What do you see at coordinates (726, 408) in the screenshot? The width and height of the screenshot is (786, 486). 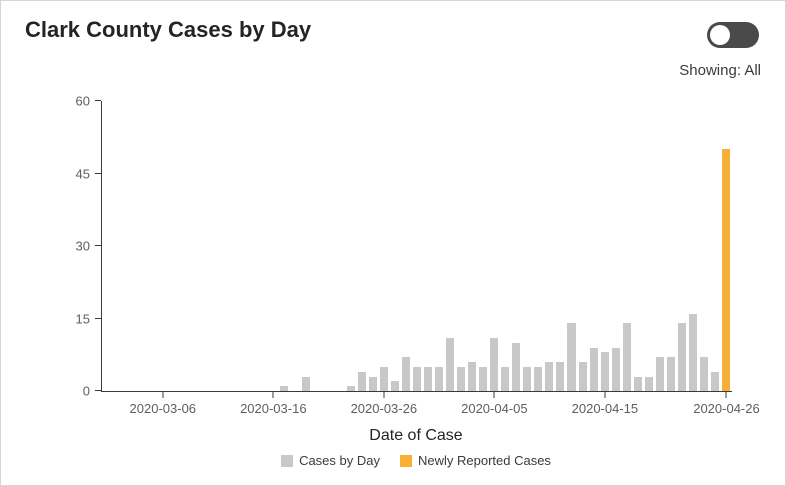 I see `x-axis-tick-label: 2020-04-26` at bounding box center [726, 408].